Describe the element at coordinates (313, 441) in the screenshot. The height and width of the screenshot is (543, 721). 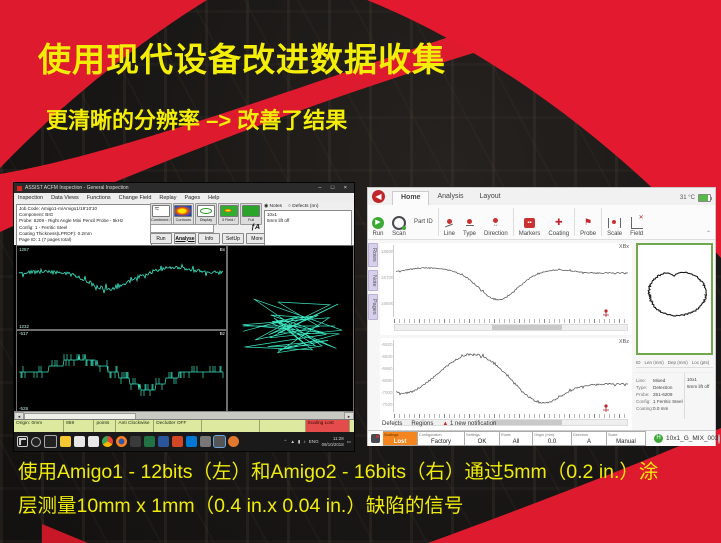
I see `language-indicator: ENG` at that location.